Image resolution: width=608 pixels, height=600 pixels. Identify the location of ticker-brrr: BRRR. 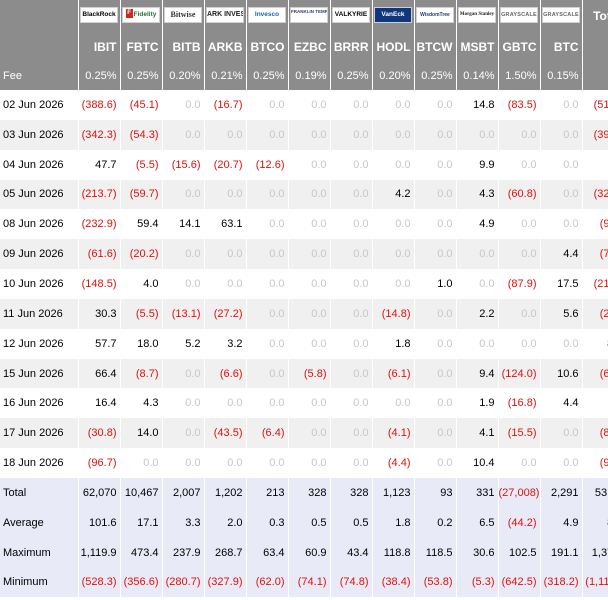
(351, 46).